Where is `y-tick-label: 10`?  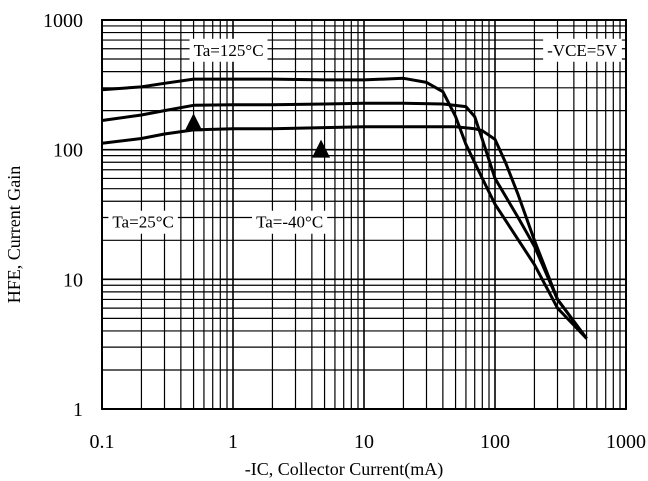
y-tick-label: 10 is located at coordinates (73, 280).